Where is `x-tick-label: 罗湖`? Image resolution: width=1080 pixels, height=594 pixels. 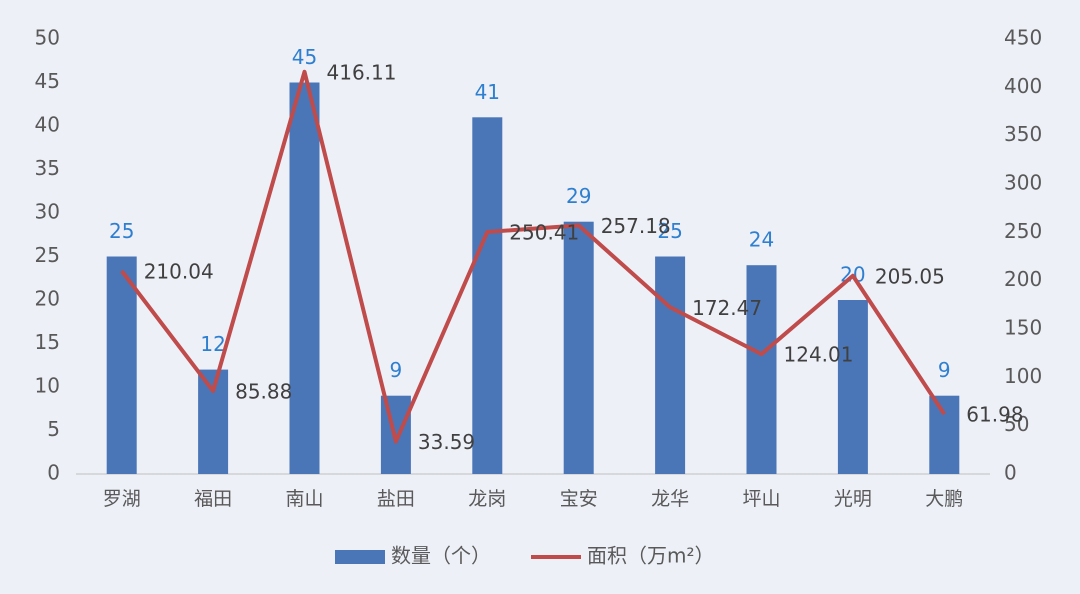 x-tick-label: 罗湖 is located at coordinates (122, 499).